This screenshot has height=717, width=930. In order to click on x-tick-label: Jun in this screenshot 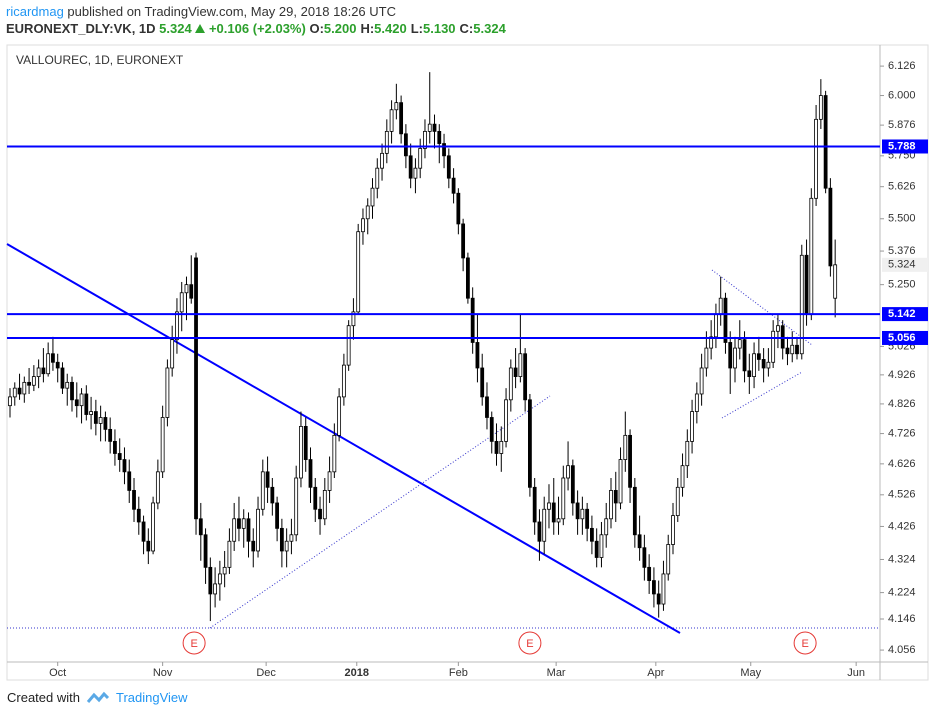, I will do `click(856, 673)`.